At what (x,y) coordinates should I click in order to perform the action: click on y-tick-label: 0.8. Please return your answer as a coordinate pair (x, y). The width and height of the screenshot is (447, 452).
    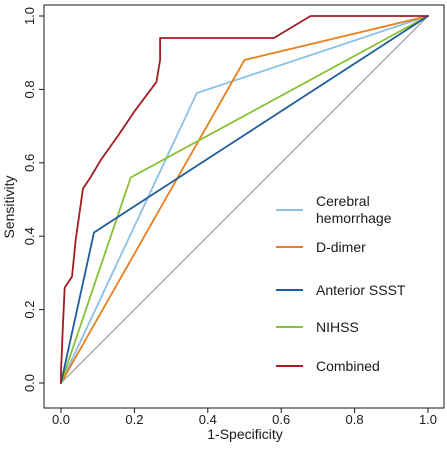
    Looking at the image, I should click on (29, 89).